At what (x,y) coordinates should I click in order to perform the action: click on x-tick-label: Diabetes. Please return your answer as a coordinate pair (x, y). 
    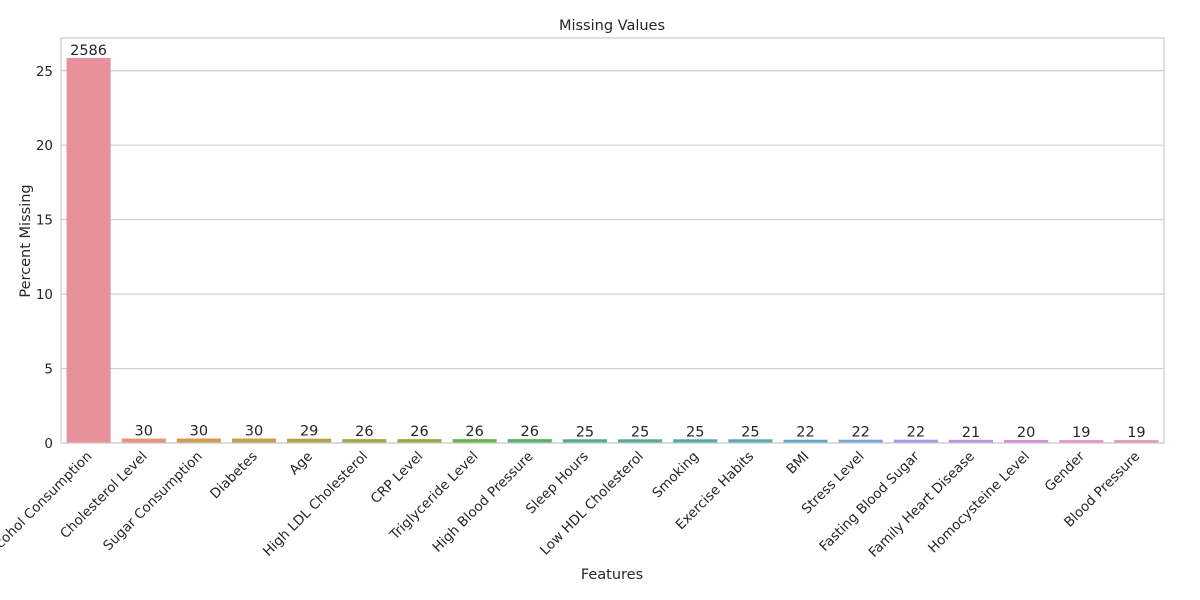
    Looking at the image, I should click on (234, 476).